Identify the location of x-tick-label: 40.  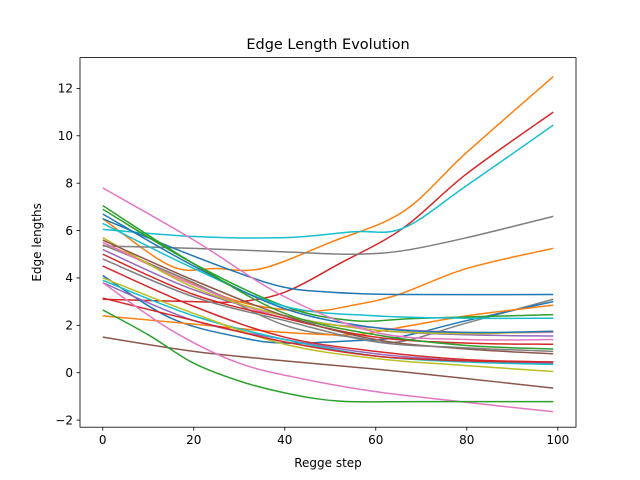
(284, 440).